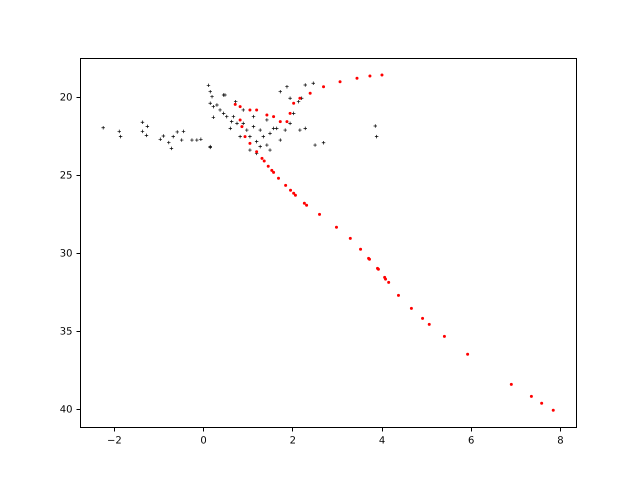 Image resolution: width=640 pixels, height=480 pixels. I want to click on x-tick-label: 4, so click(382, 441).